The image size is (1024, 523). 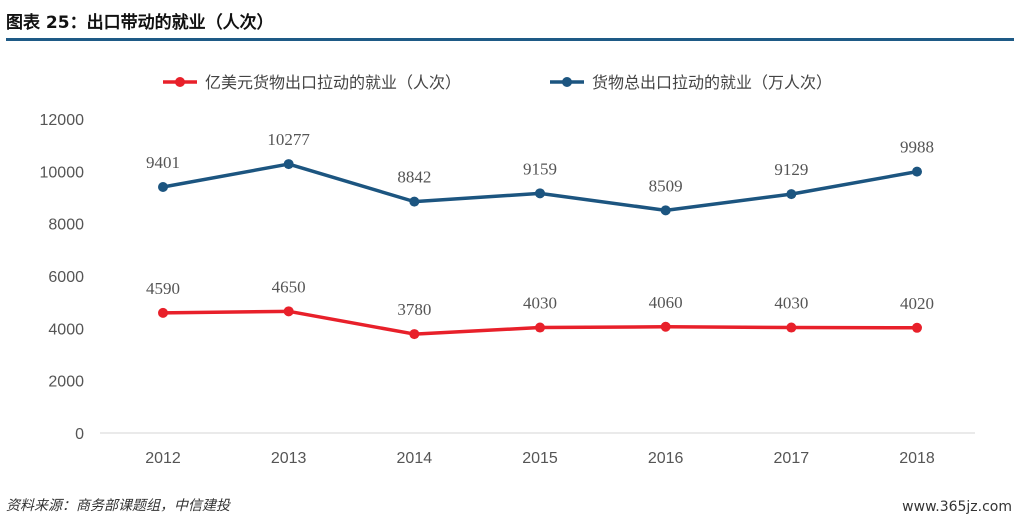 I want to click on data-label: 4060, so click(x=666, y=302).